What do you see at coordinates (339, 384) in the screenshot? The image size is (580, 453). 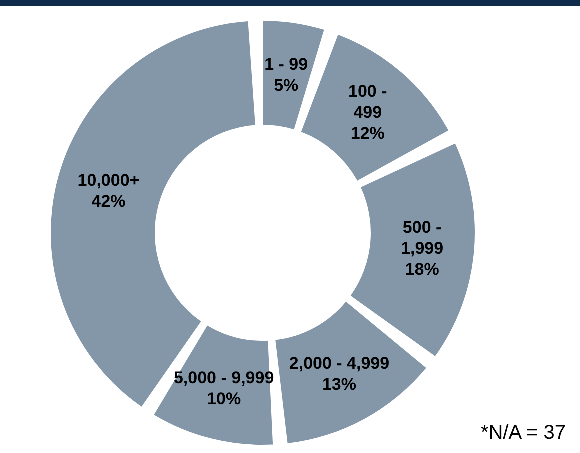 I see `data-label: 13%` at bounding box center [339, 384].